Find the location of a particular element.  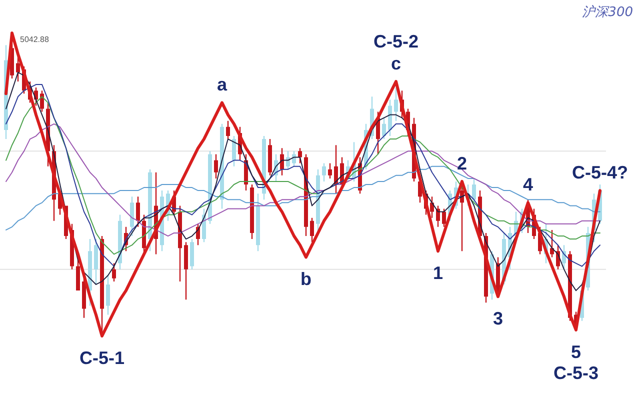

annotation: C-5-2 c is located at coordinates (396, 52).